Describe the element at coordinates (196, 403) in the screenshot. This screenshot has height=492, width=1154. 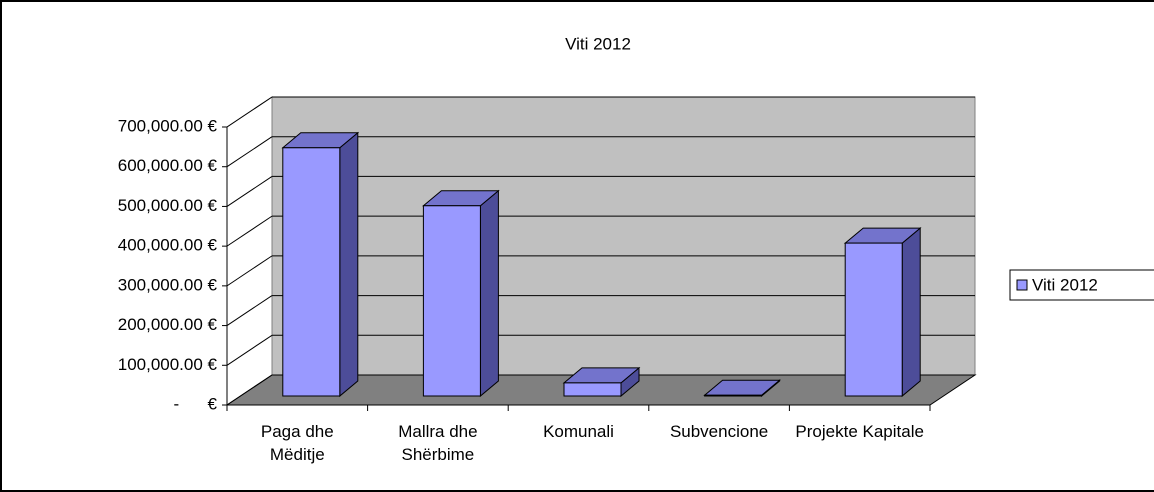
I see `y-tick-label: - €` at that location.